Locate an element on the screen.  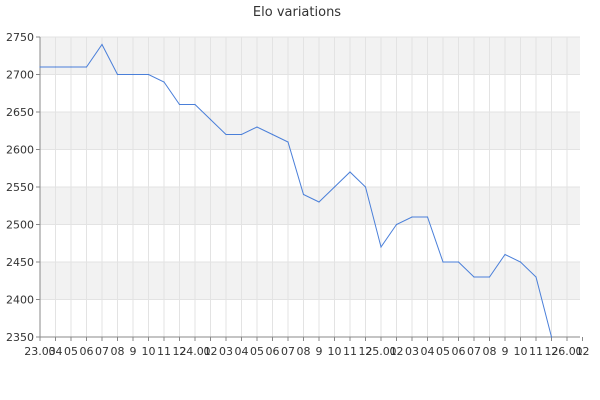
y-tick-label: 2350 is located at coordinates (20, 337).